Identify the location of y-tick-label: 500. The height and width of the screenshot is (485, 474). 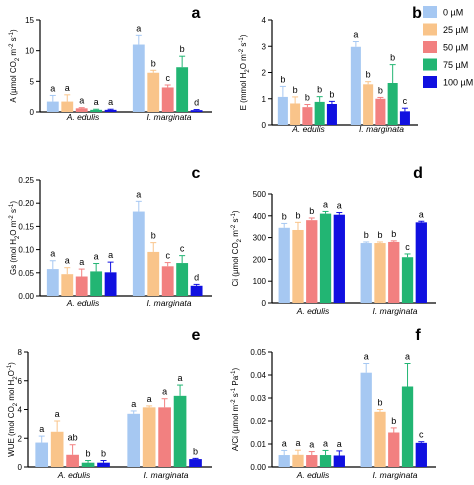
(260, 194).